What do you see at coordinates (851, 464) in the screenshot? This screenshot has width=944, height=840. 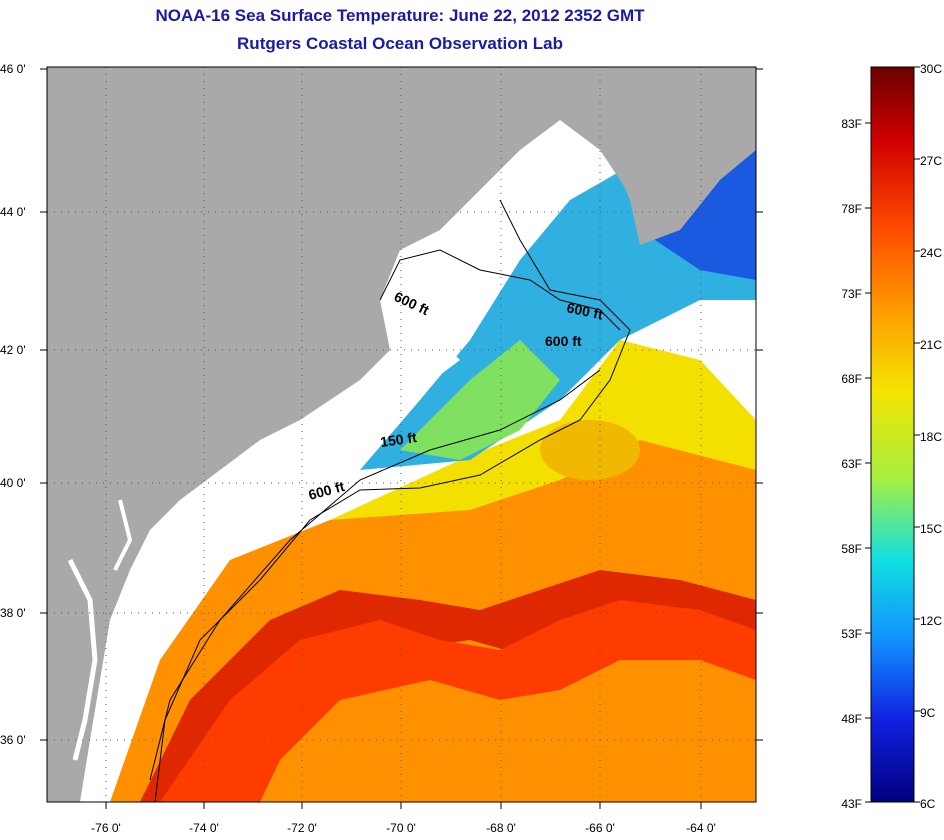 I see `colorbar-fahrenheit-label: 63F` at bounding box center [851, 464].